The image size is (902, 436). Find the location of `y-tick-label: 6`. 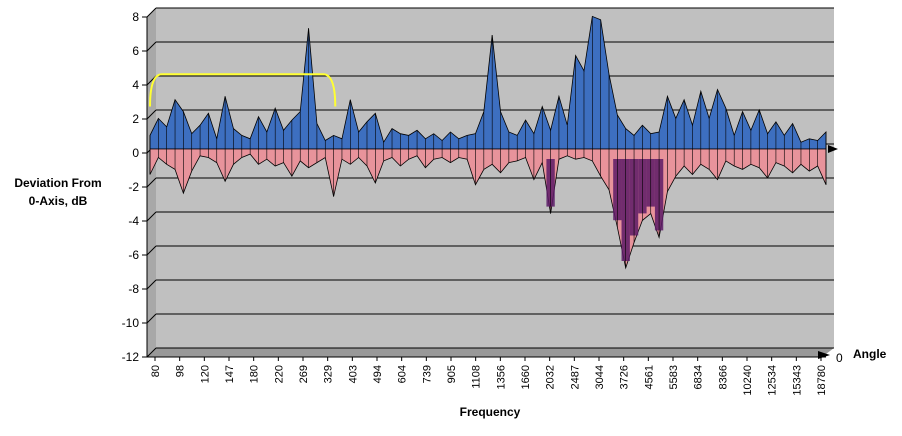

y-tick-label: 6 is located at coordinates (135, 51).